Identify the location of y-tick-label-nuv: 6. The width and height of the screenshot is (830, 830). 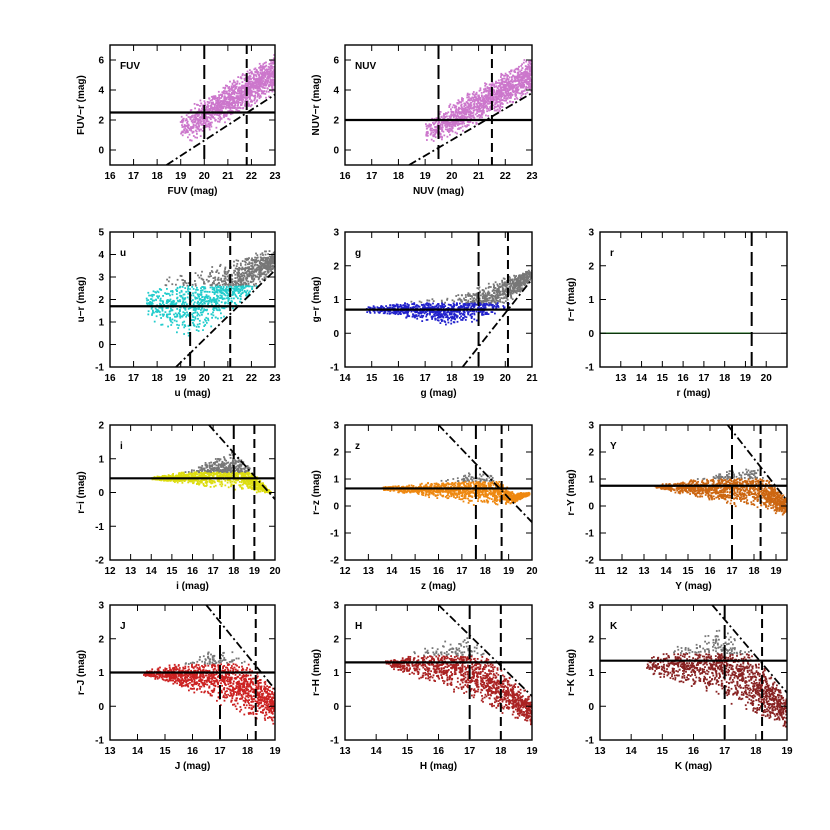
(336, 61).